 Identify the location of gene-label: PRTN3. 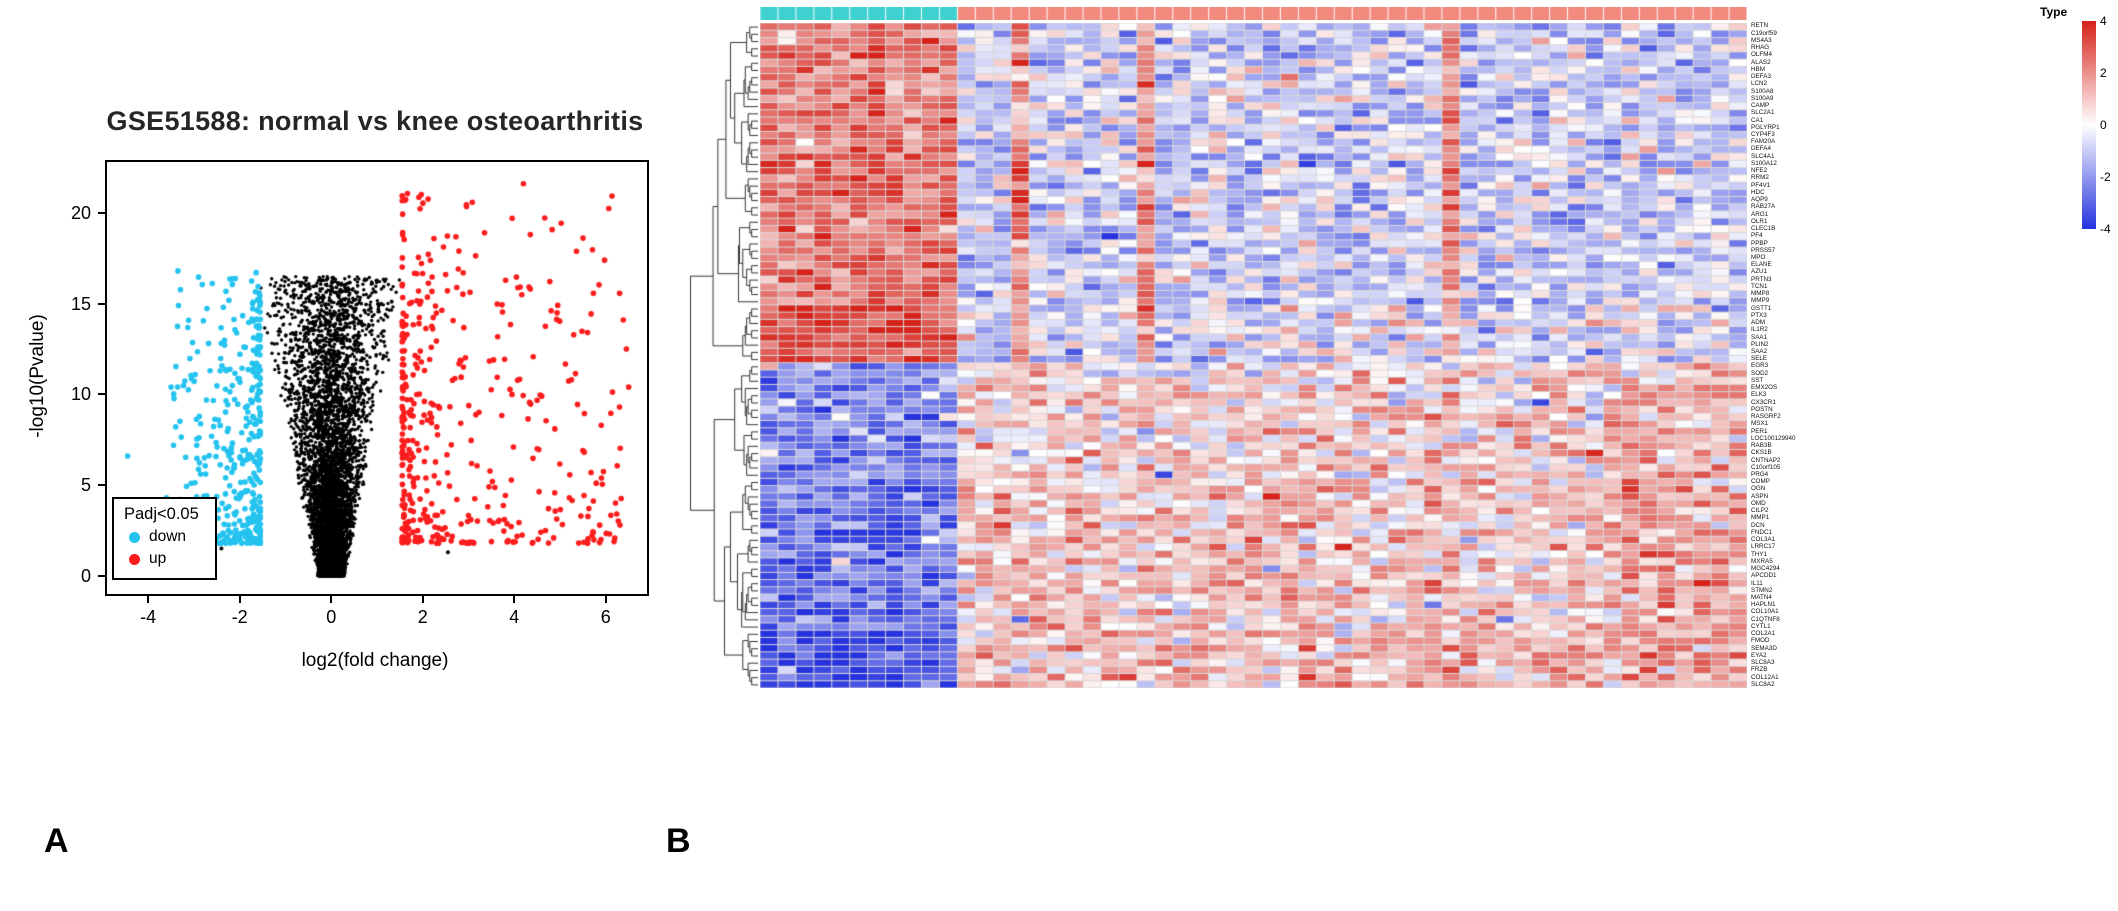
(1761, 279).